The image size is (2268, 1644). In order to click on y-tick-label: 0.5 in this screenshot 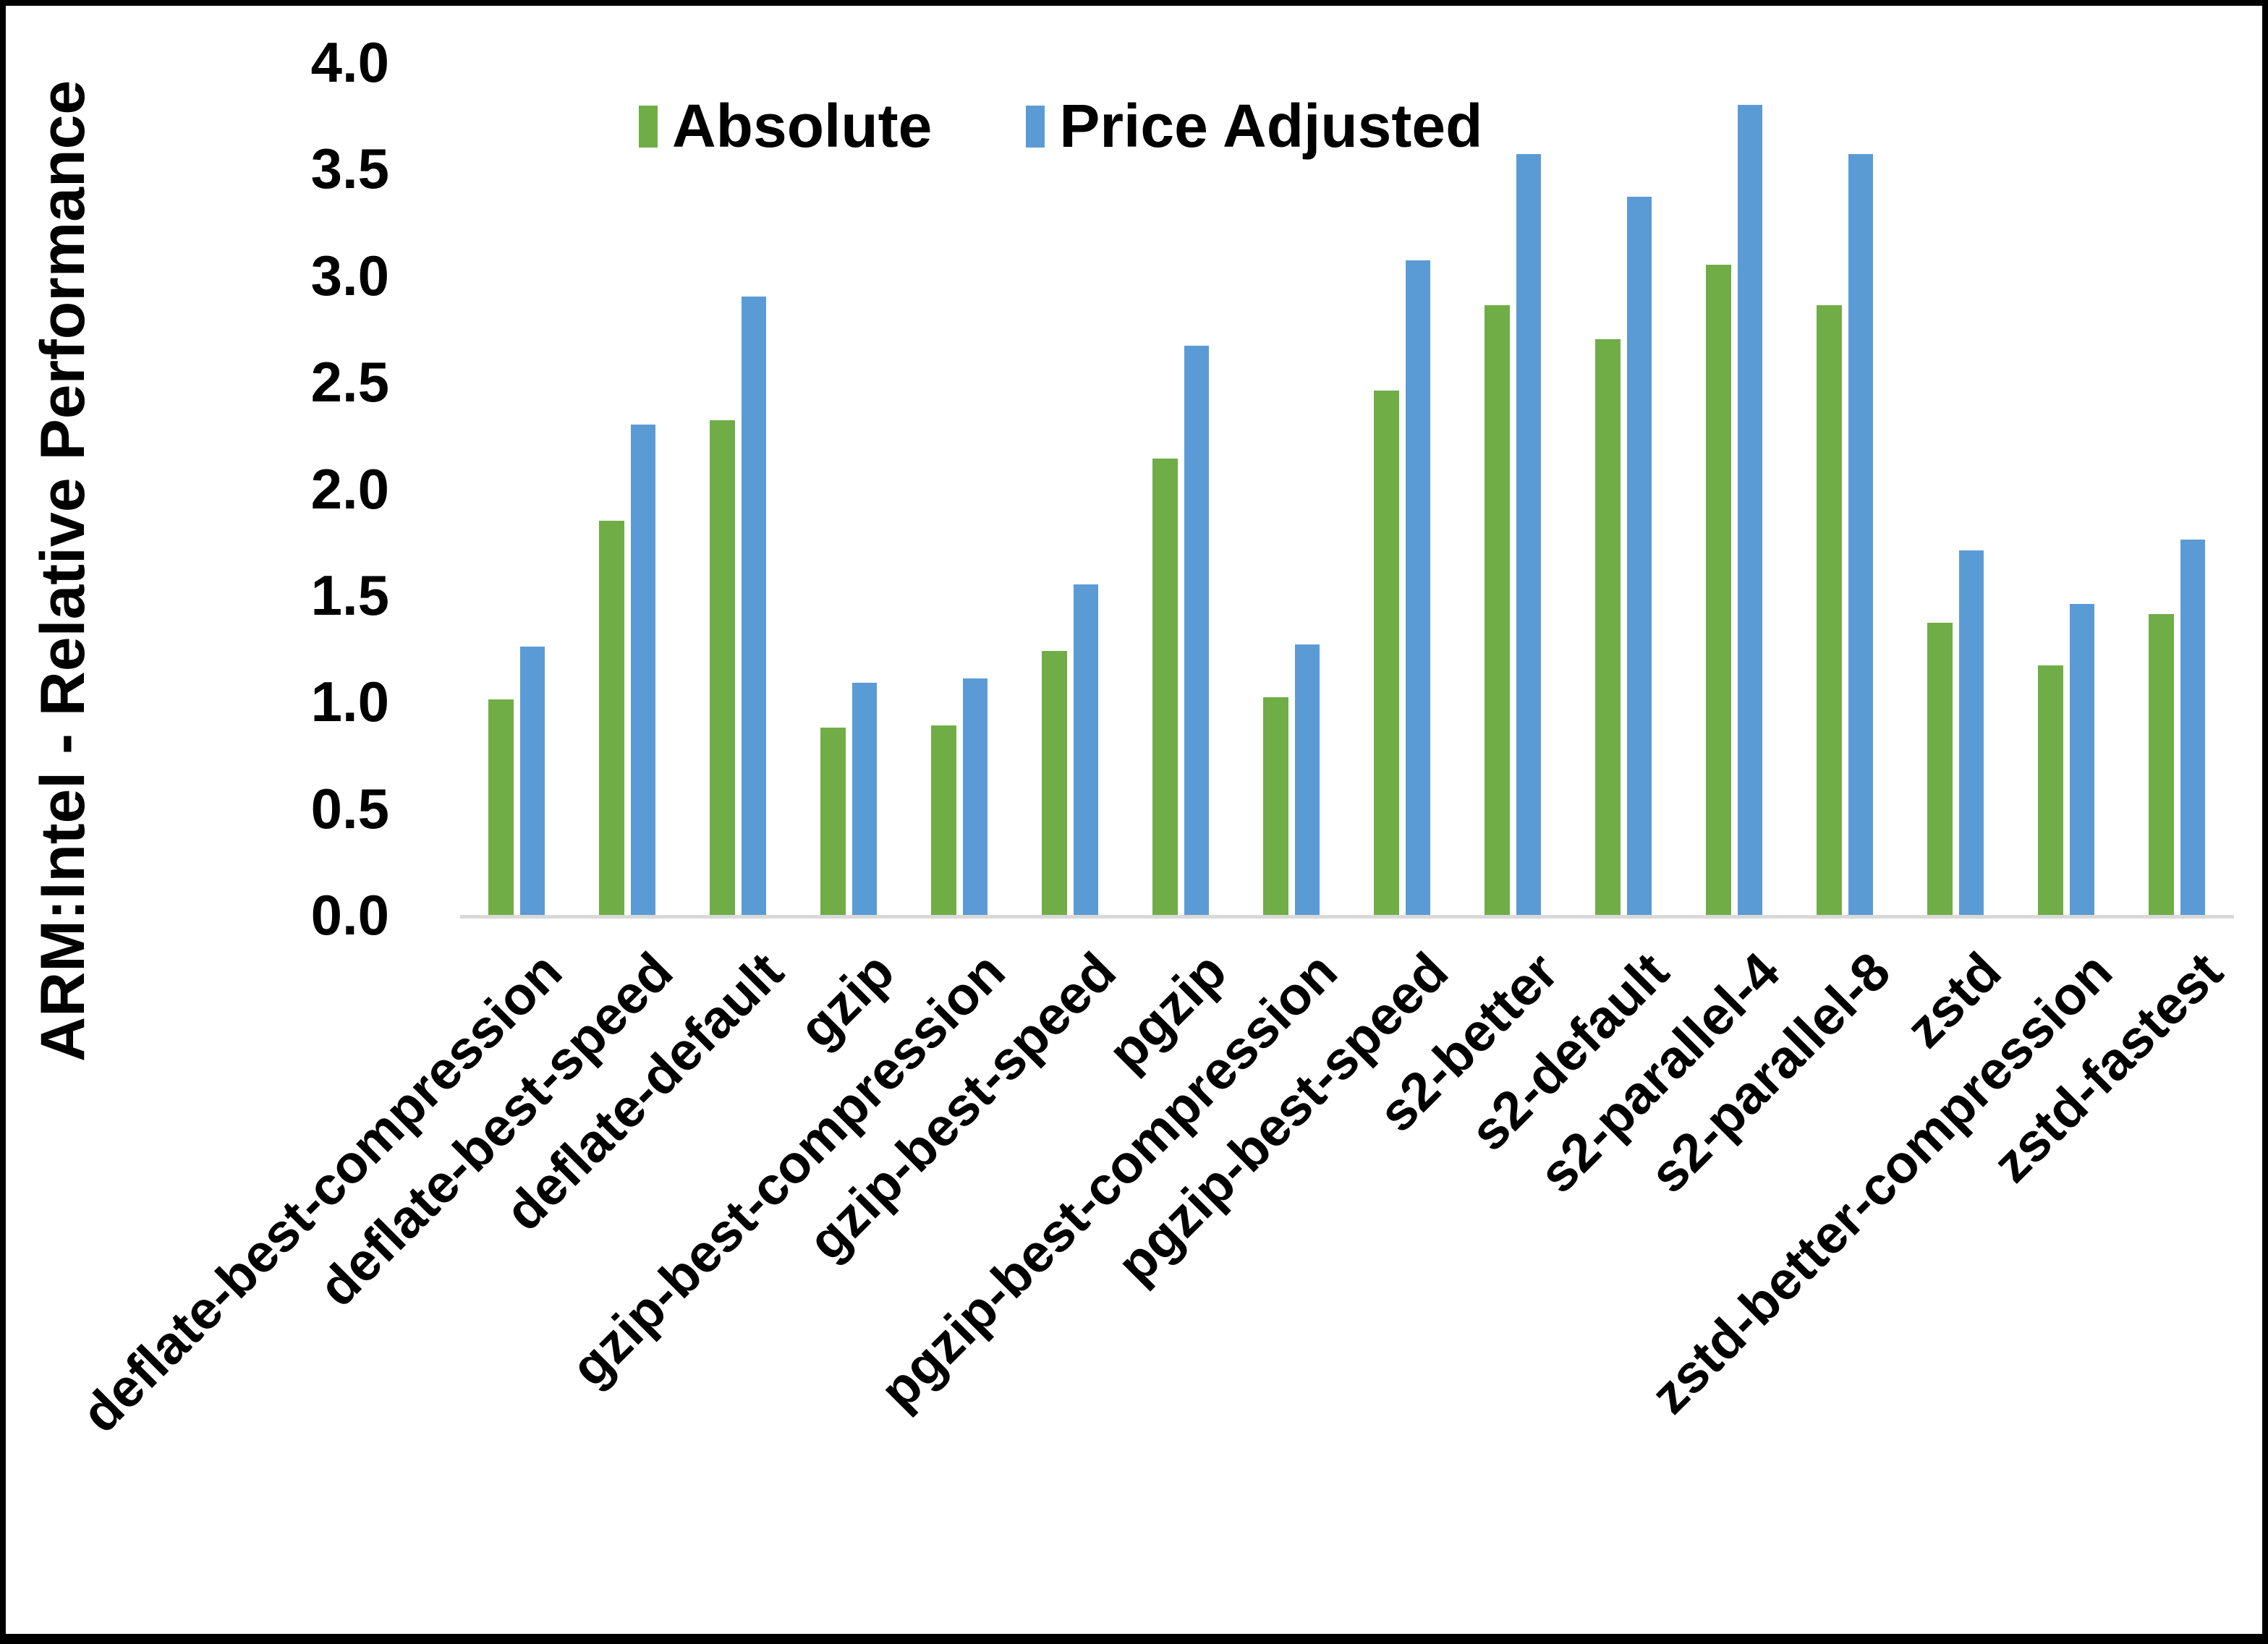, I will do `click(349, 808)`.